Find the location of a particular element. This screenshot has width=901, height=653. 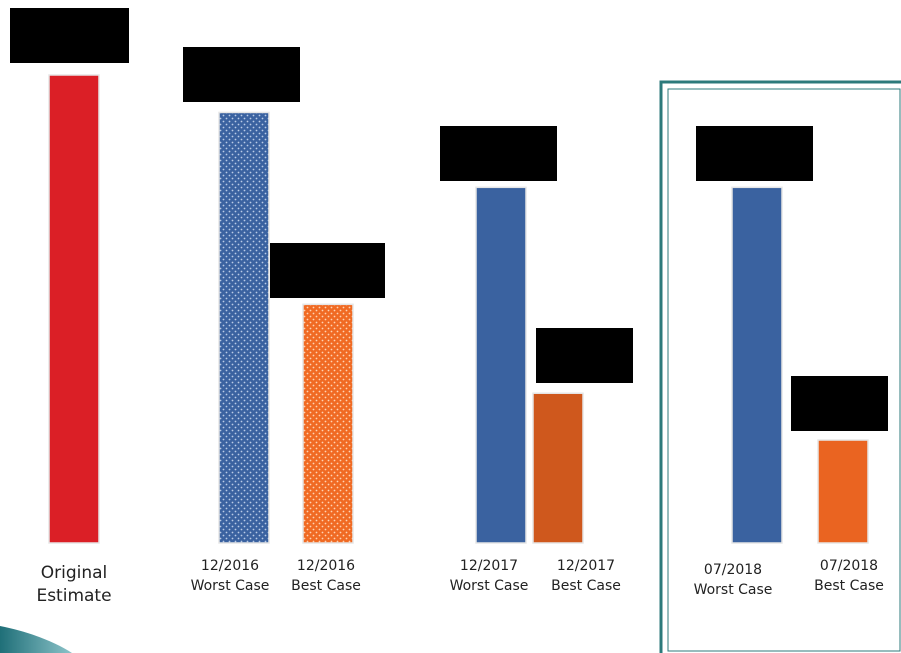

category-label-6: 07/2018 Best Case is located at coordinates (849, 576).